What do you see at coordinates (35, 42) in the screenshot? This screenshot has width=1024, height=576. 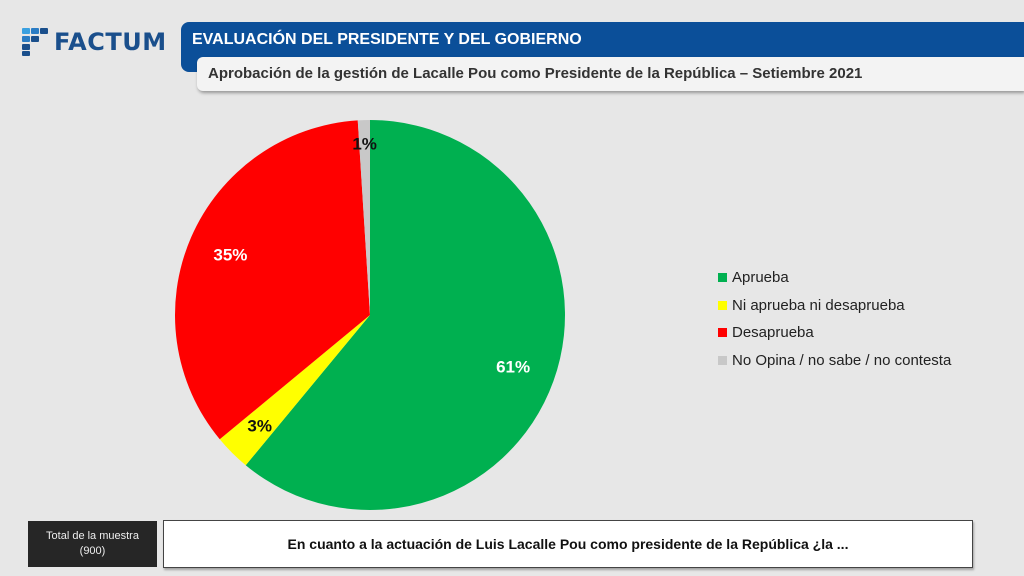 I see `factum-logo-icon` at bounding box center [35, 42].